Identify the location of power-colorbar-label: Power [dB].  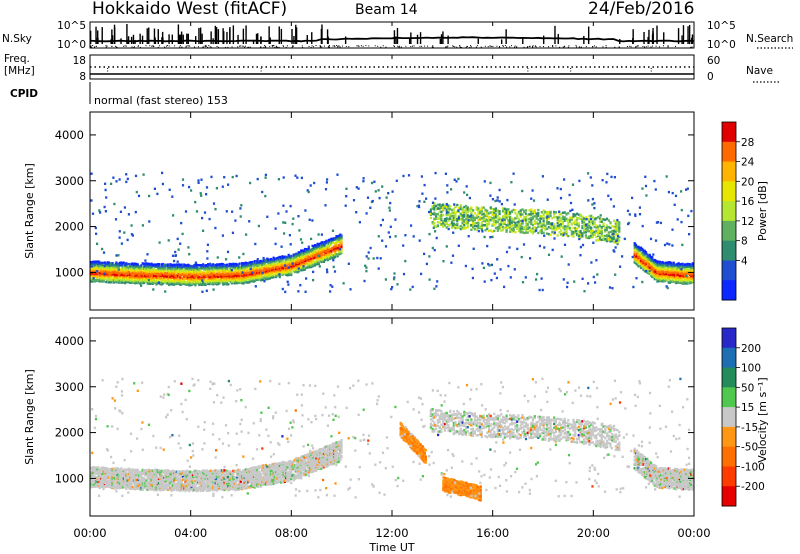
(762, 211).